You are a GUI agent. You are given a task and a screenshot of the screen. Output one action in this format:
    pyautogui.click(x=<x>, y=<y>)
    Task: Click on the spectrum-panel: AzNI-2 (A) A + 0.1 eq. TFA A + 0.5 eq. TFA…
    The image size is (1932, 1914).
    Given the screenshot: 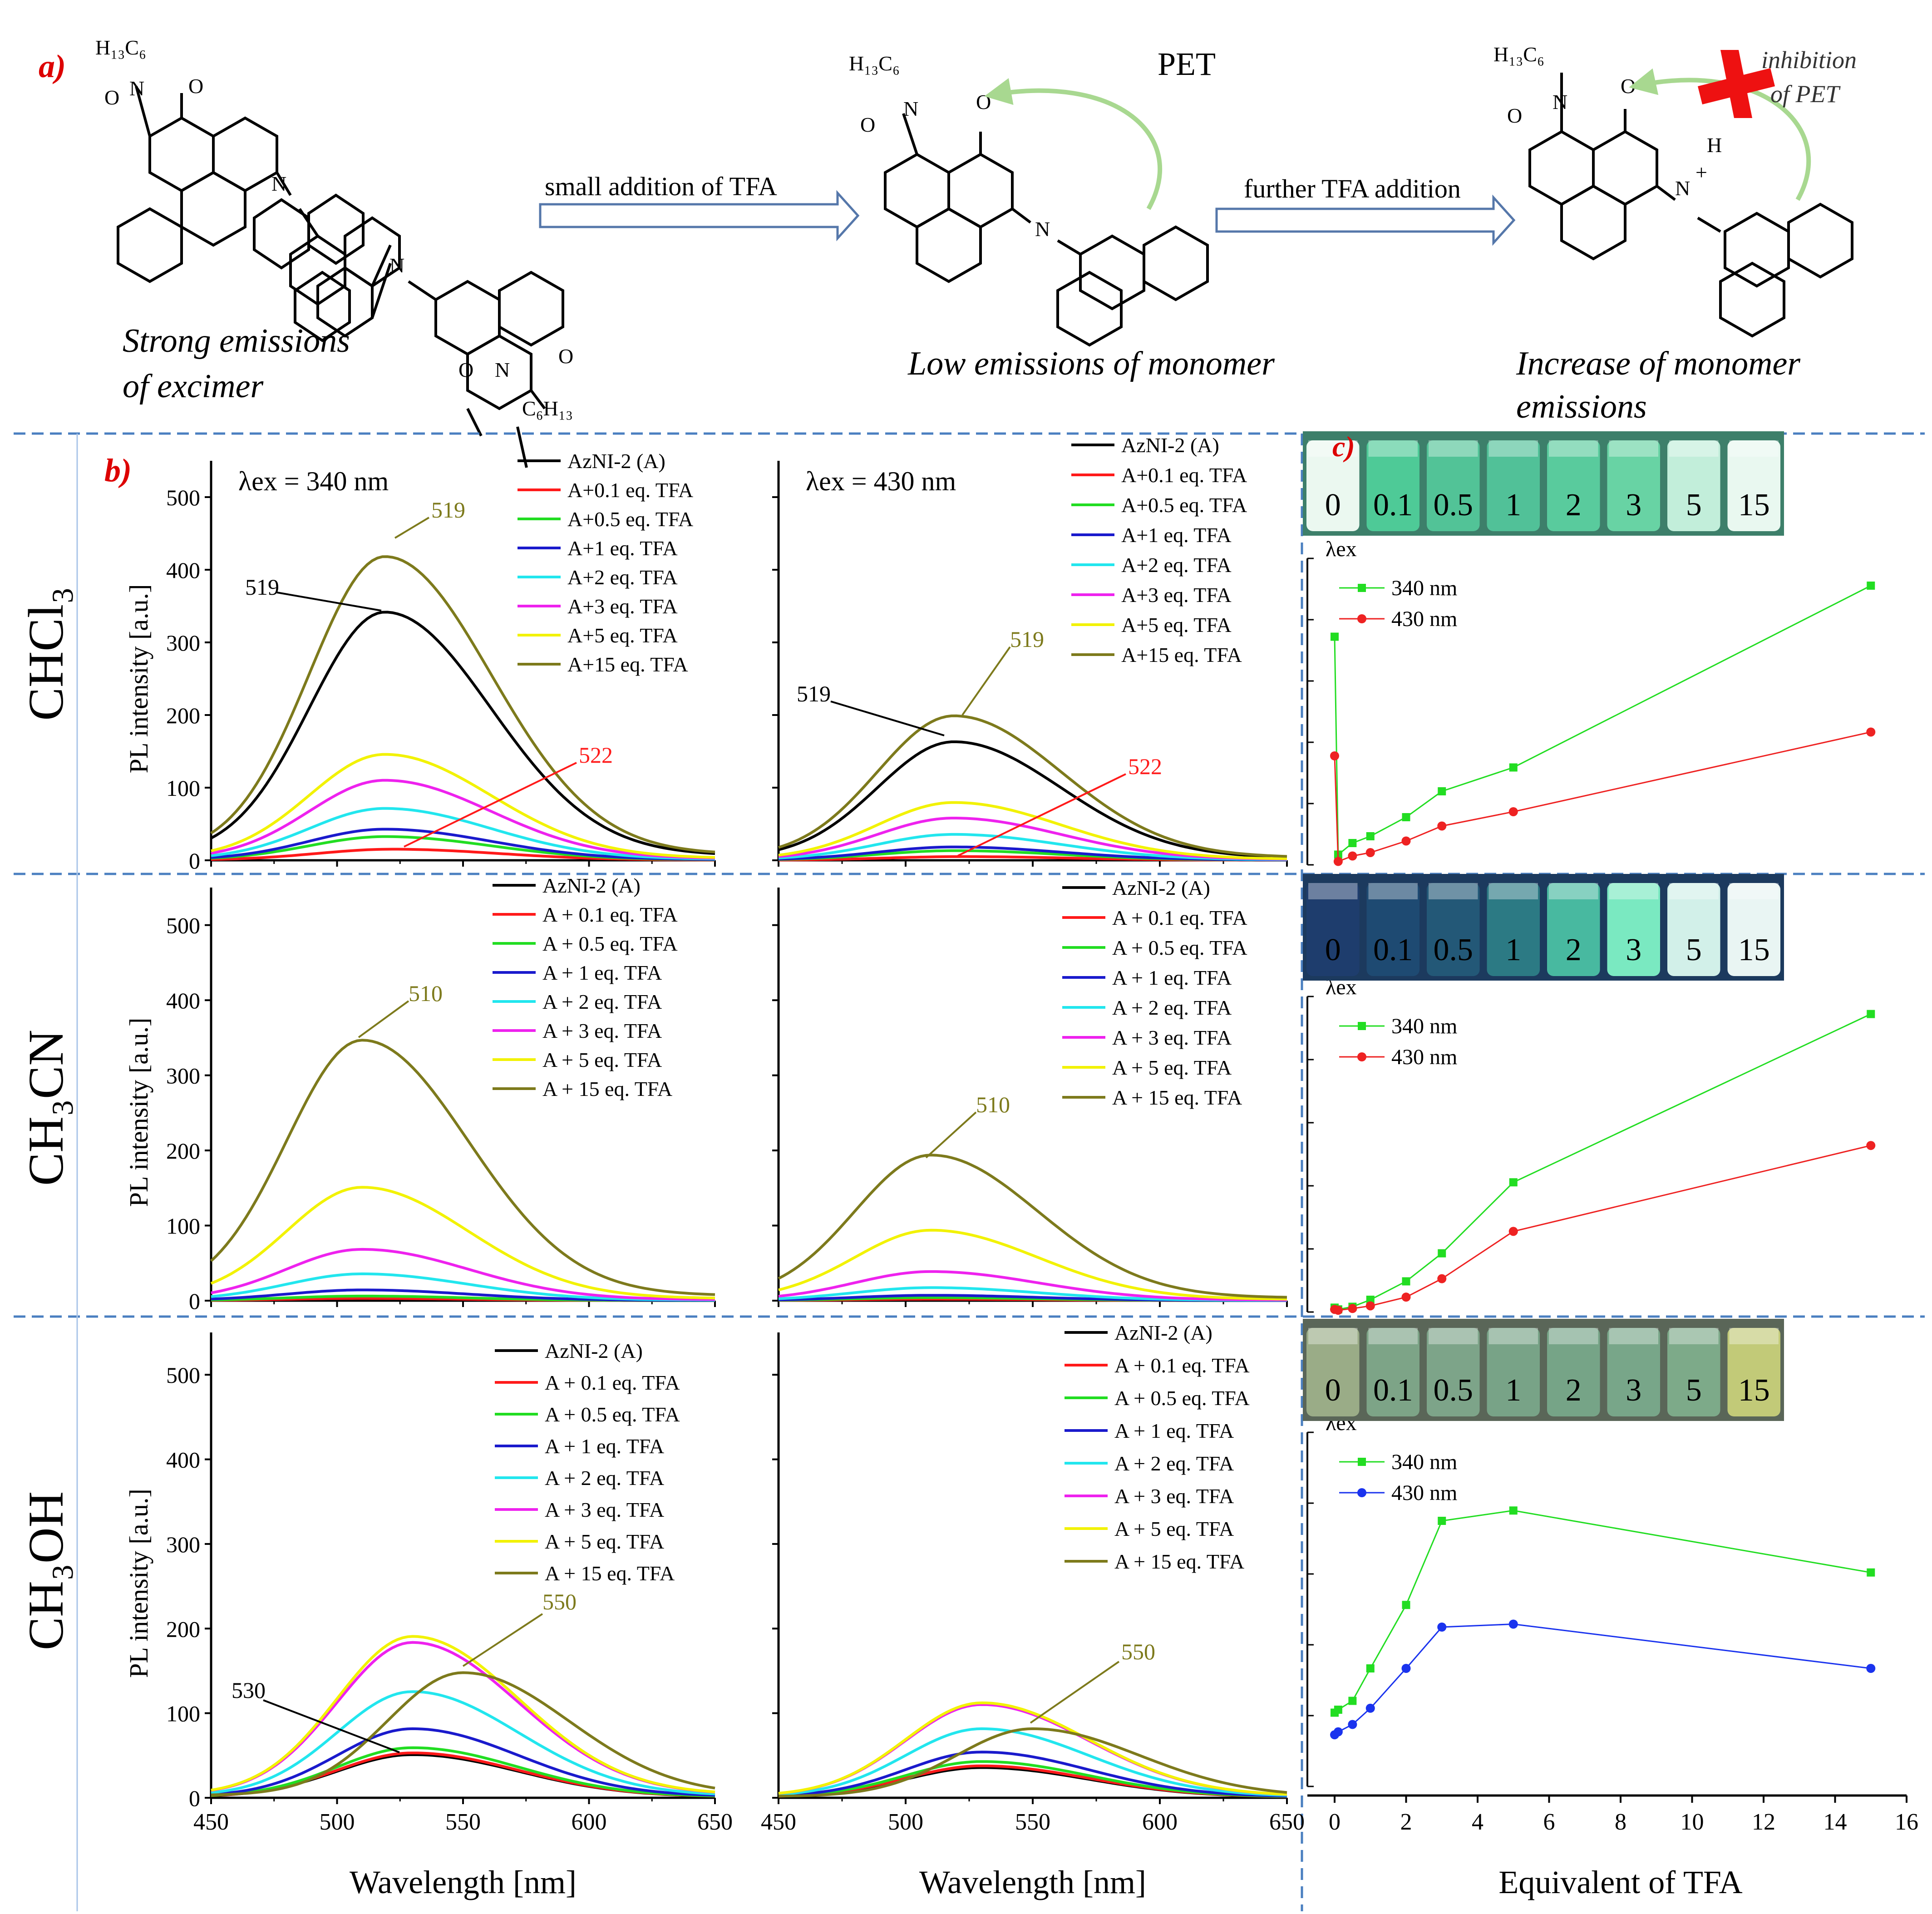 What is the action you would take?
    pyautogui.click(x=1030, y=1091)
    